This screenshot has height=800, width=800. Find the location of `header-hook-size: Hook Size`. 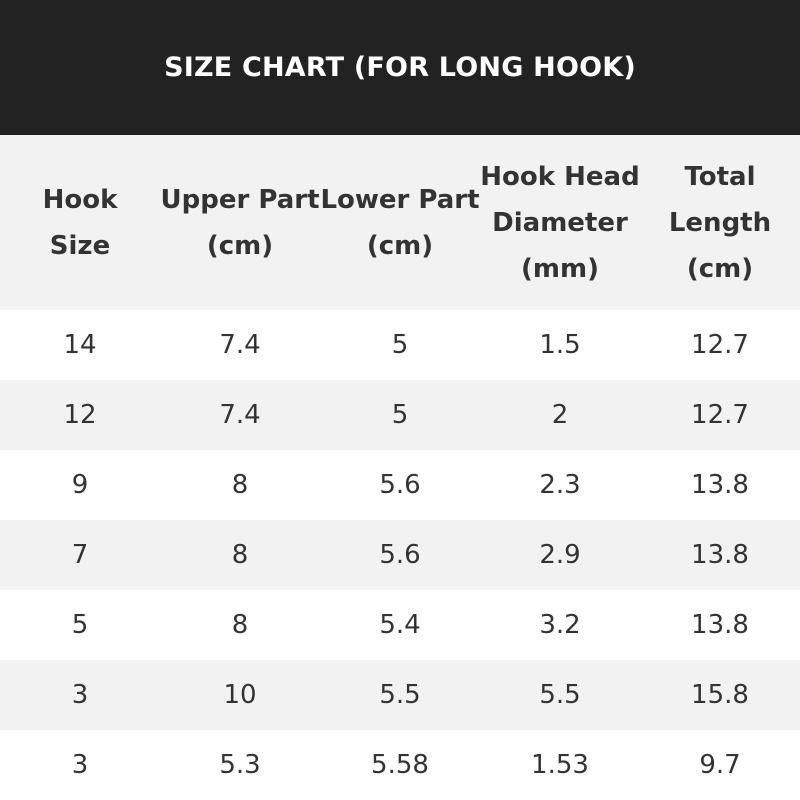

header-hook-size: Hook Size is located at coordinates (80, 222).